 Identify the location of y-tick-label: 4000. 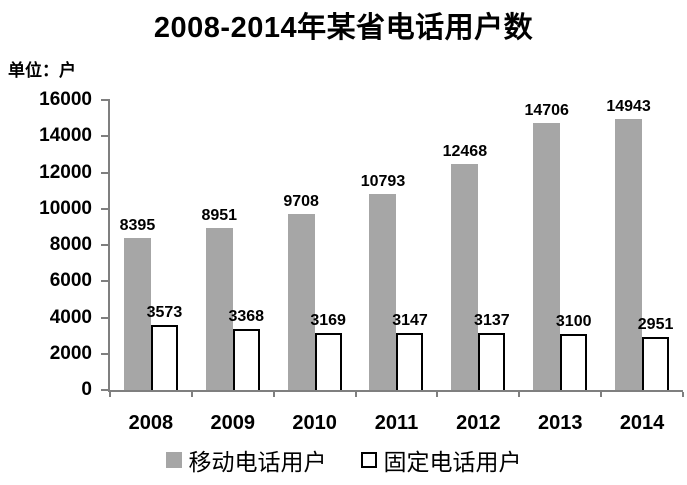
(70, 317).